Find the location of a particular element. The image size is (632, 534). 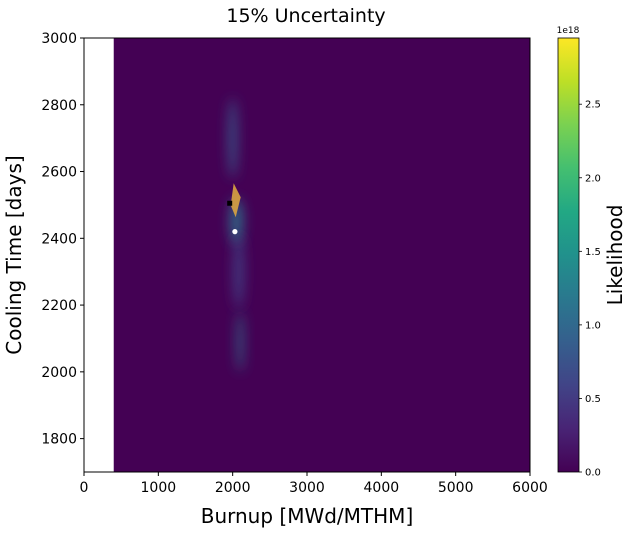

x-tick-label: 1000 is located at coordinates (159, 488).